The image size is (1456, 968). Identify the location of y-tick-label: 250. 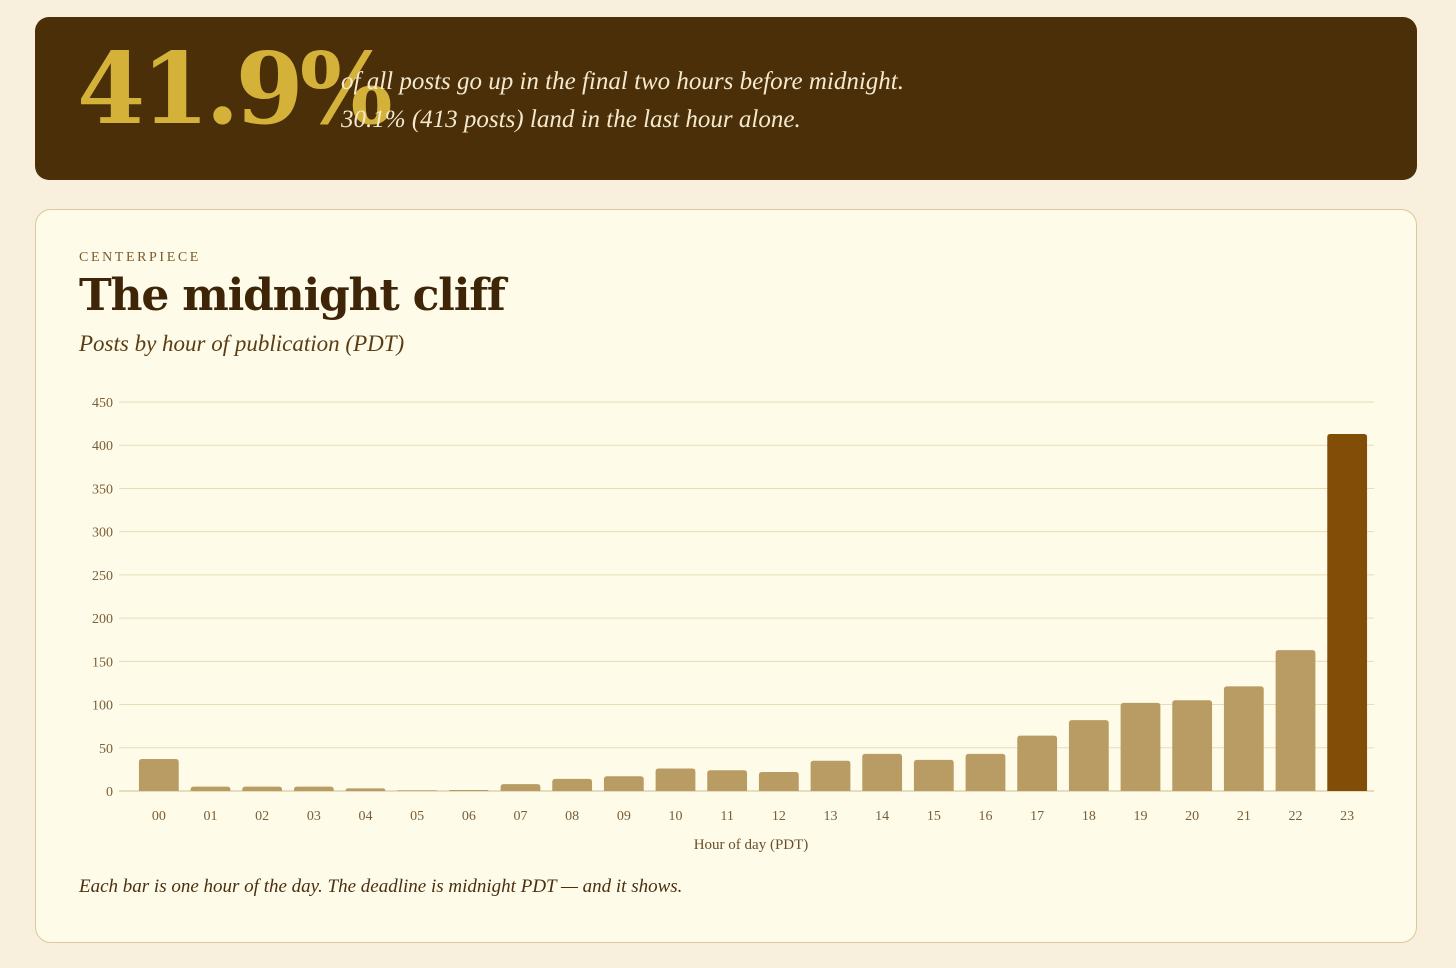
(102, 576).